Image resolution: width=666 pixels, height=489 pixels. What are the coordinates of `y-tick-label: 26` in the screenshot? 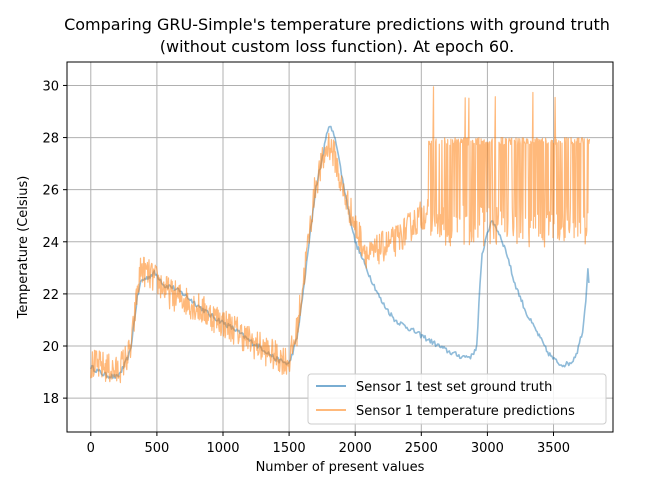 It's located at (50, 191).